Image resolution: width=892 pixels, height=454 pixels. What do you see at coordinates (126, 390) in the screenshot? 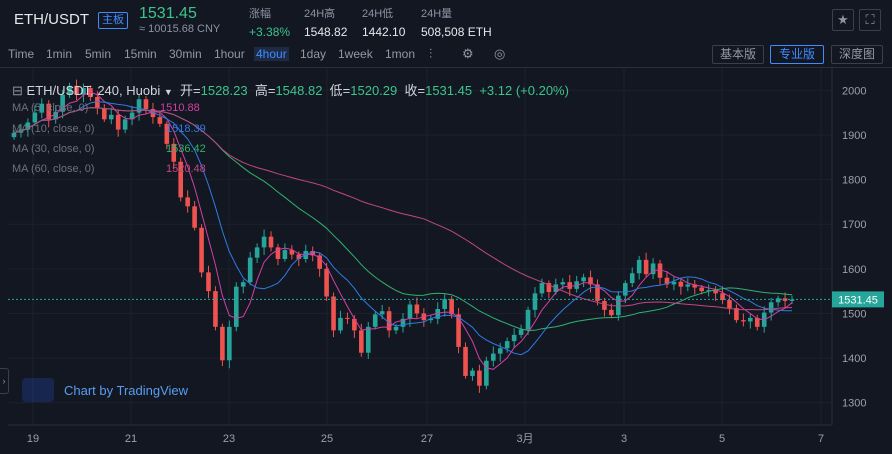
I see `tradingview-brand: Chart by TradingView` at bounding box center [126, 390].